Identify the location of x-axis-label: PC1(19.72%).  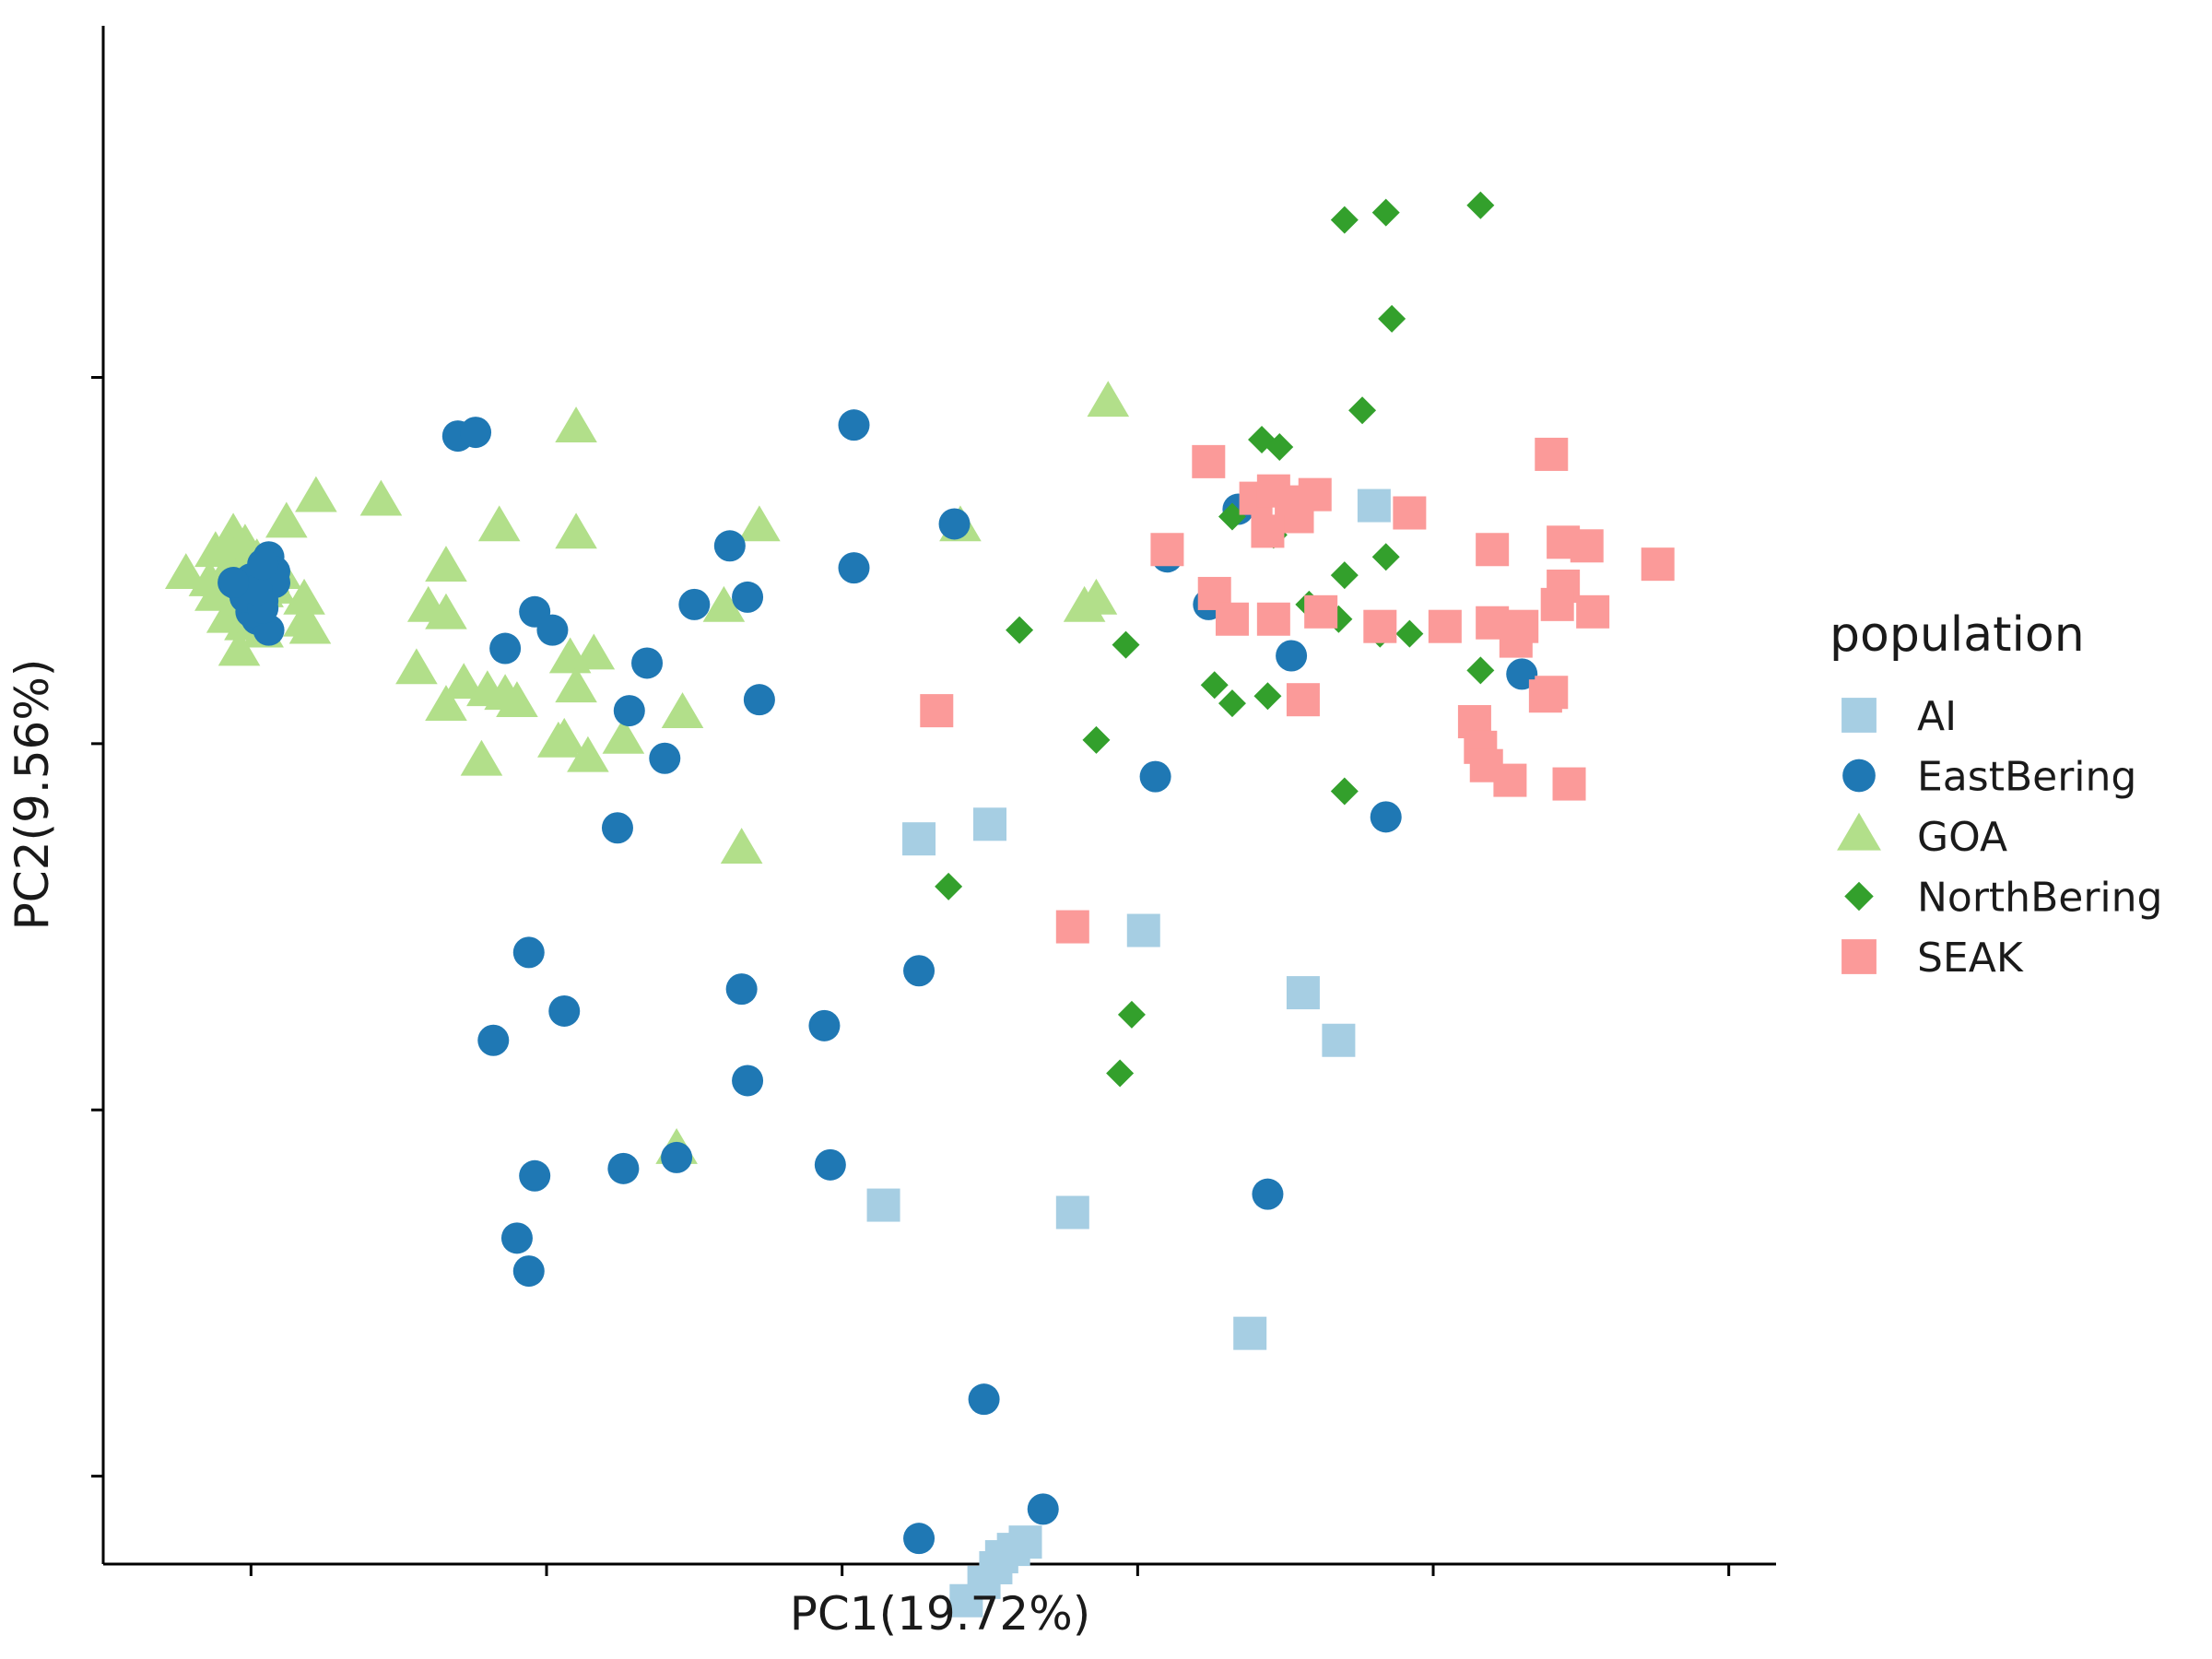
(940, 1614).